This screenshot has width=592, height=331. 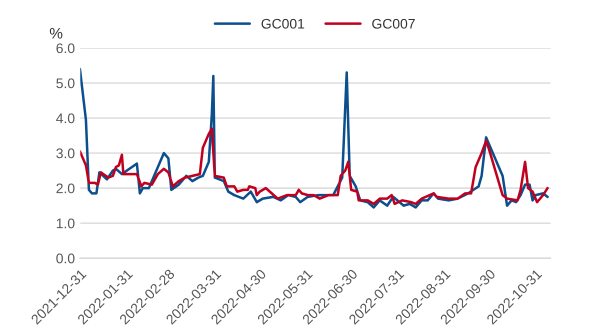 I want to click on y-tick-label: 6.0, so click(x=65, y=48).